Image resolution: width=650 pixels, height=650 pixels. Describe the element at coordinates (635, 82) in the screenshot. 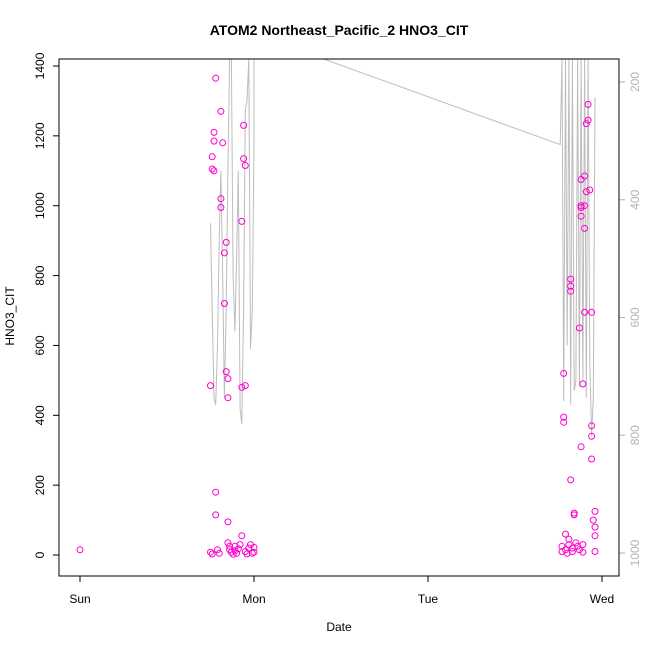

I see `right-tick-label: 200` at that location.